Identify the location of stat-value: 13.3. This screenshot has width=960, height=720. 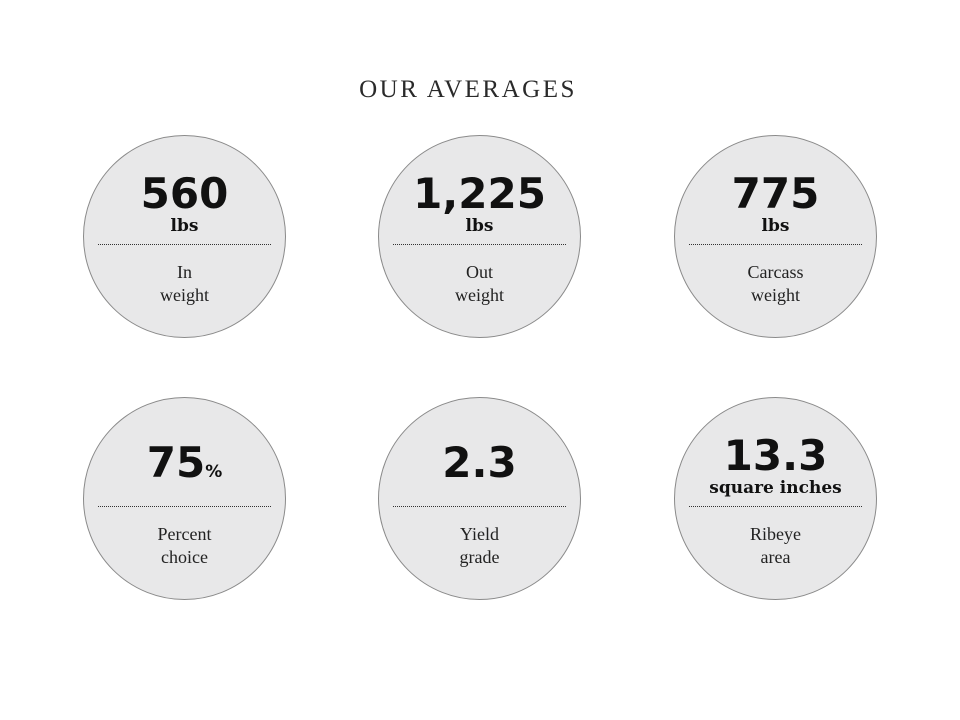
(775, 455).